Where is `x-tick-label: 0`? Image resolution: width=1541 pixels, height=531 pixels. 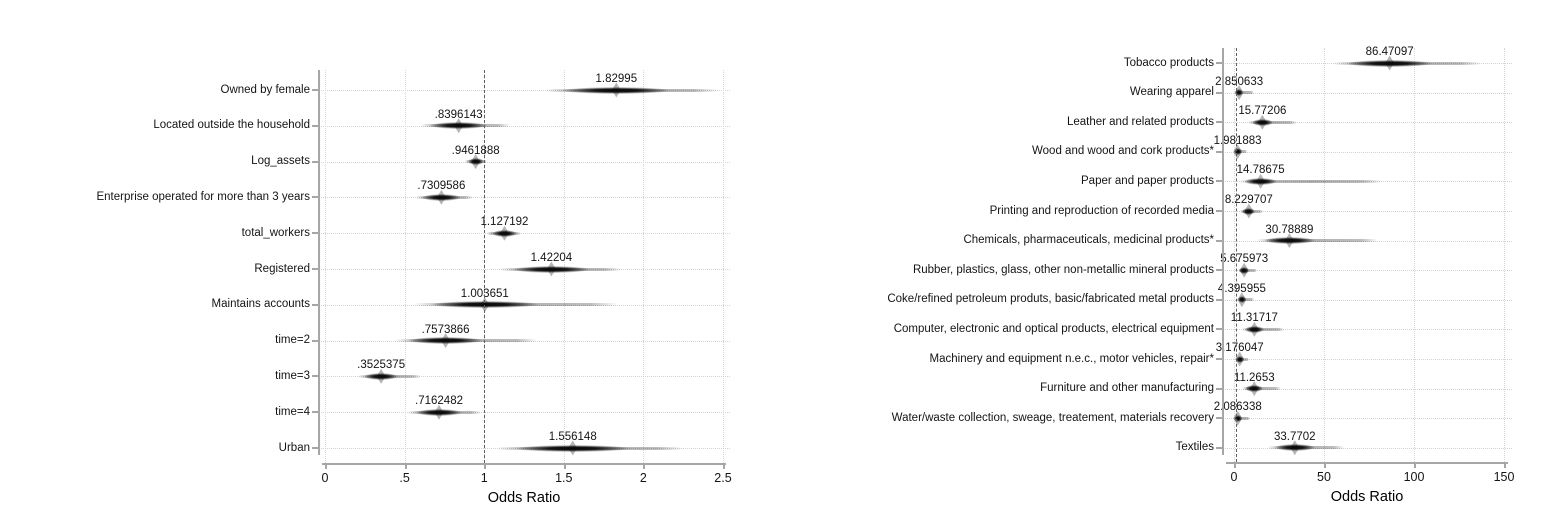 x-tick-label: 0 is located at coordinates (1234, 477).